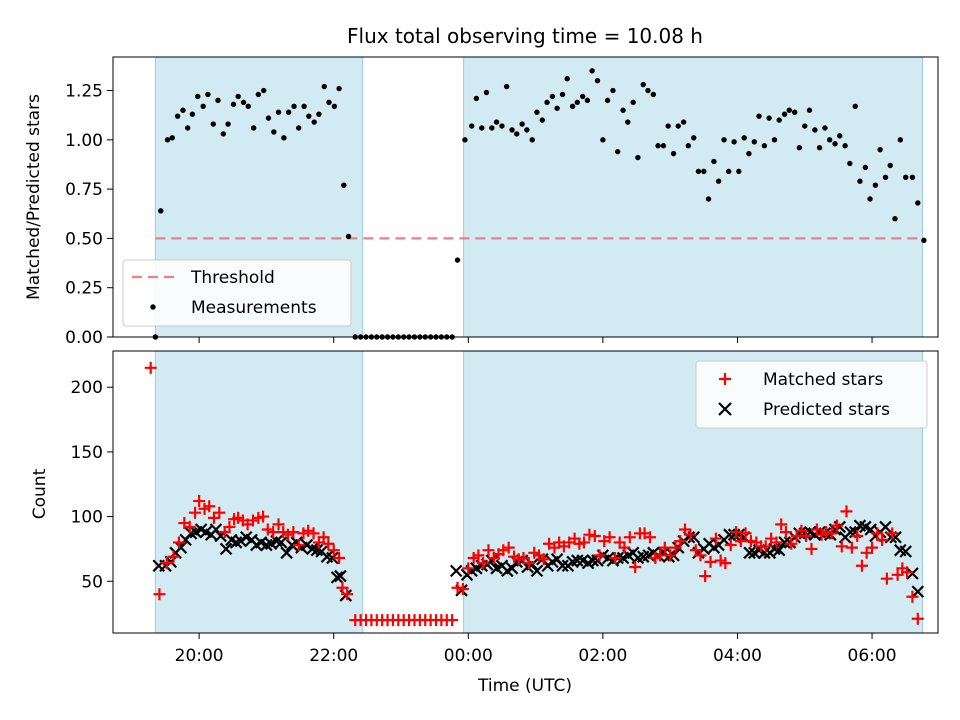 The width and height of the screenshot is (960, 720). What do you see at coordinates (811, 394) in the screenshot?
I see `bottom-legend: Matched stars Predicted stars` at bounding box center [811, 394].